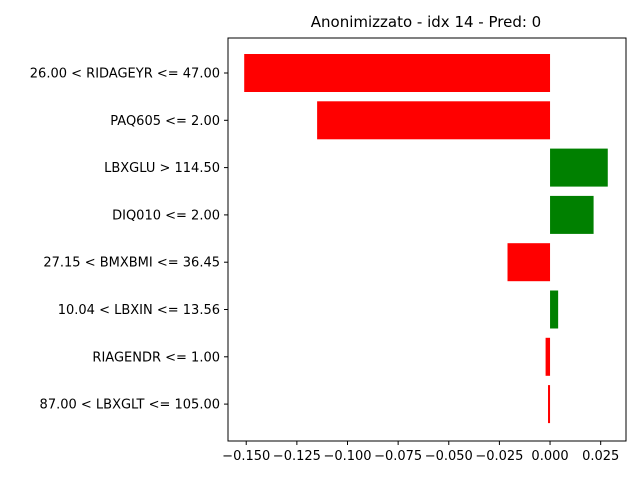  Describe the element at coordinates (139, 310) in the screenshot. I see `category-label: 10.04 < LBXIN <= 13.56` at that location.